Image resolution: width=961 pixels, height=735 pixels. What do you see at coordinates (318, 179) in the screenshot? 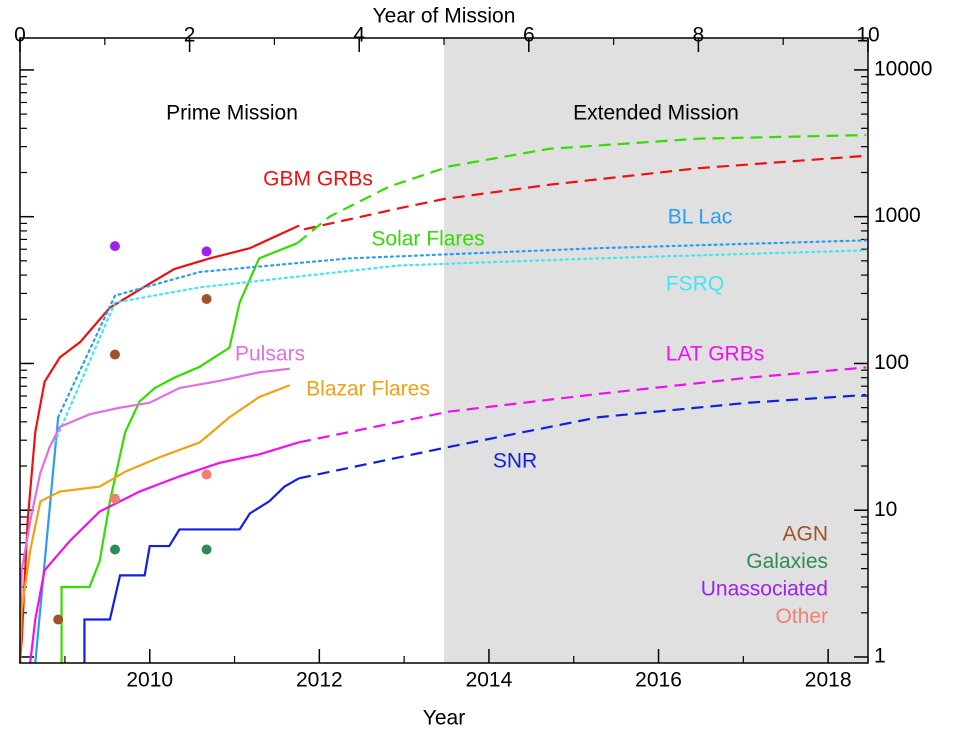
I see `series-label: GBM GRBs` at bounding box center [318, 179].